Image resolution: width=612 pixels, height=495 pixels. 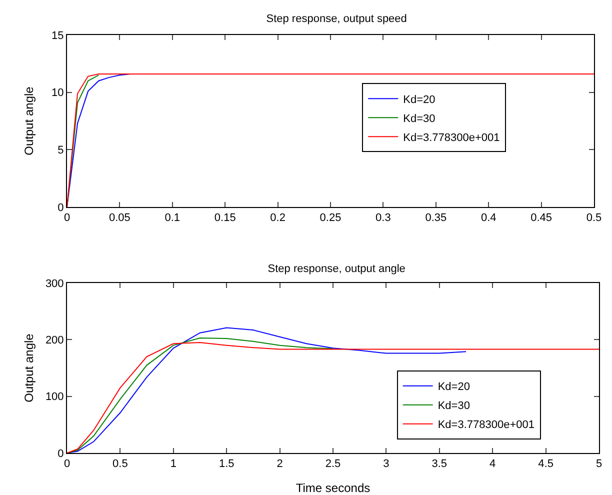 I want to click on x-tick-label: 0.4, so click(x=488, y=218).